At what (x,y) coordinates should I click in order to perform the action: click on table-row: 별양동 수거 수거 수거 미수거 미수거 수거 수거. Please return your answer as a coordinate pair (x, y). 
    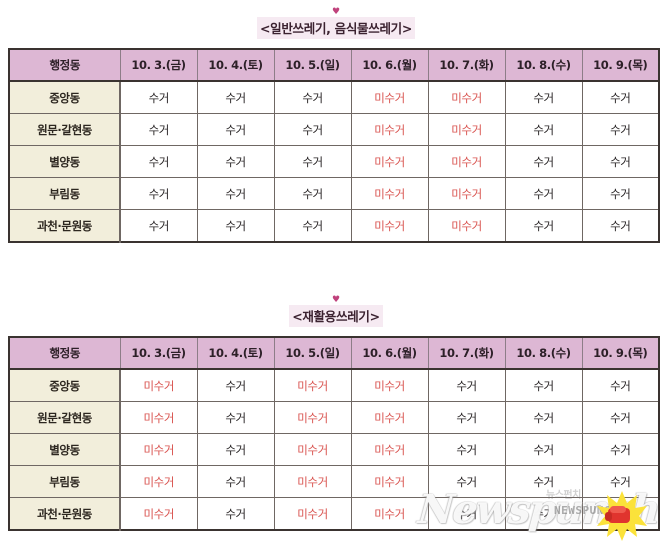
    Looking at the image, I should click on (334, 161).